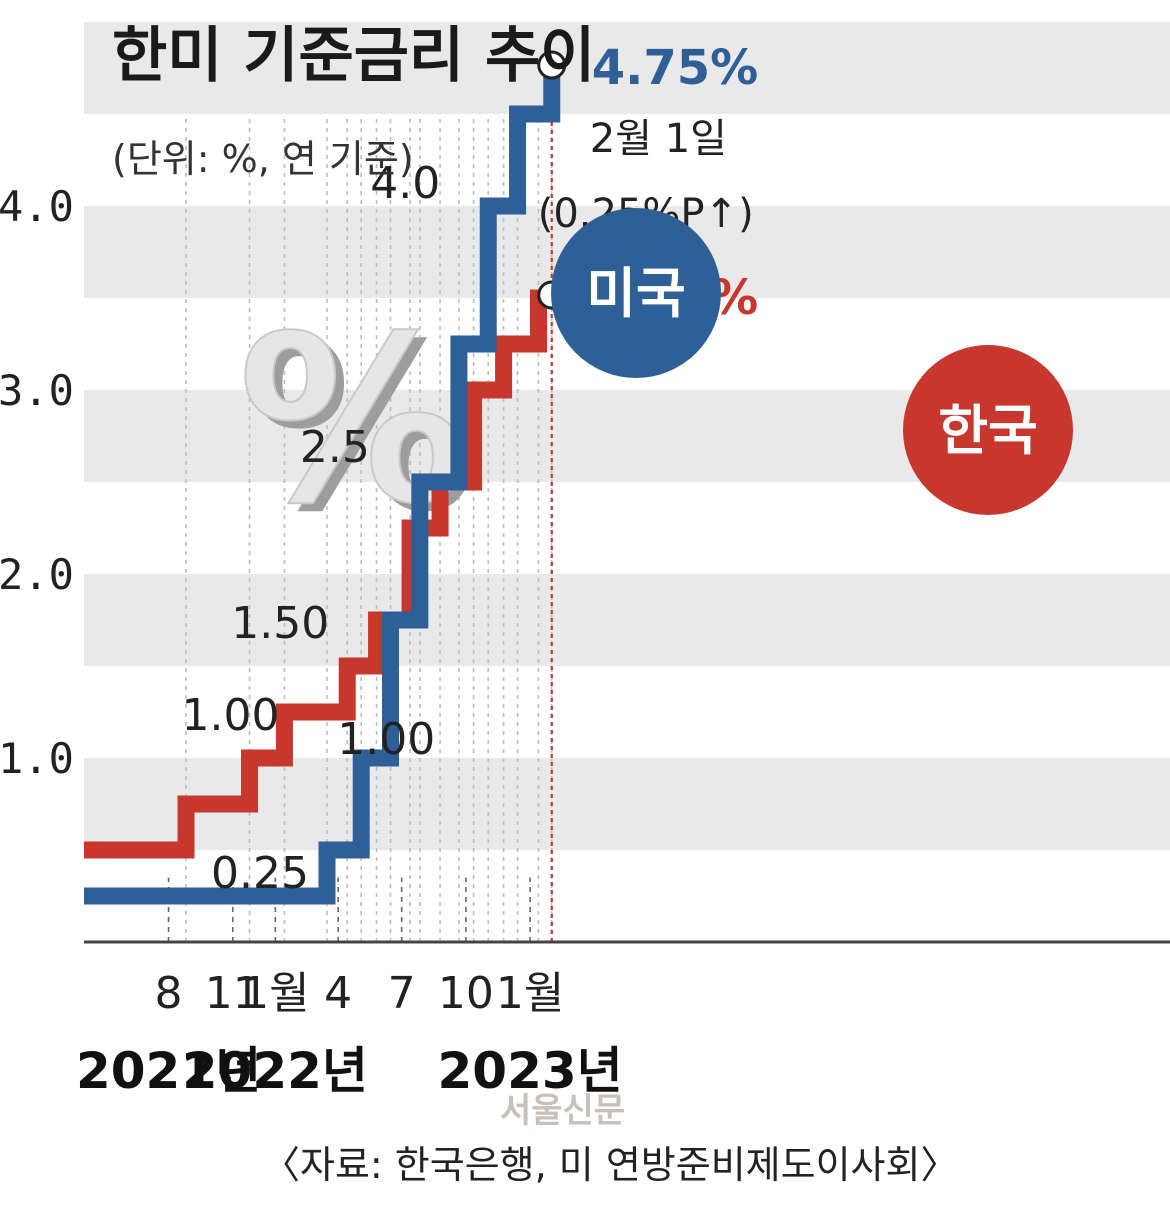 This screenshot has width=1170, height=1207. I want to click on x-tick-label: 10, so click(466, 993).